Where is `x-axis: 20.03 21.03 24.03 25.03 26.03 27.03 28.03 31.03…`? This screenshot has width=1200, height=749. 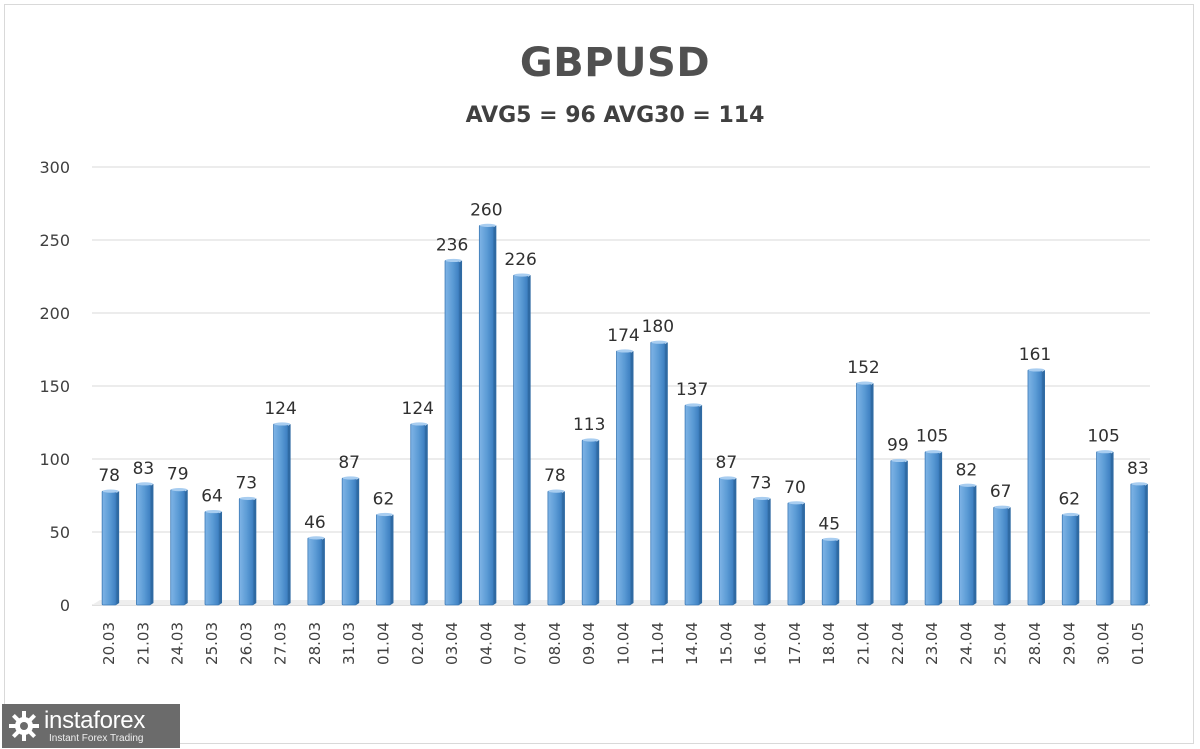
x-axis: 20.03 21.03 24.03 25.03 26.03 27.03 28.03 31.03… is located at coordinates (623, 643).